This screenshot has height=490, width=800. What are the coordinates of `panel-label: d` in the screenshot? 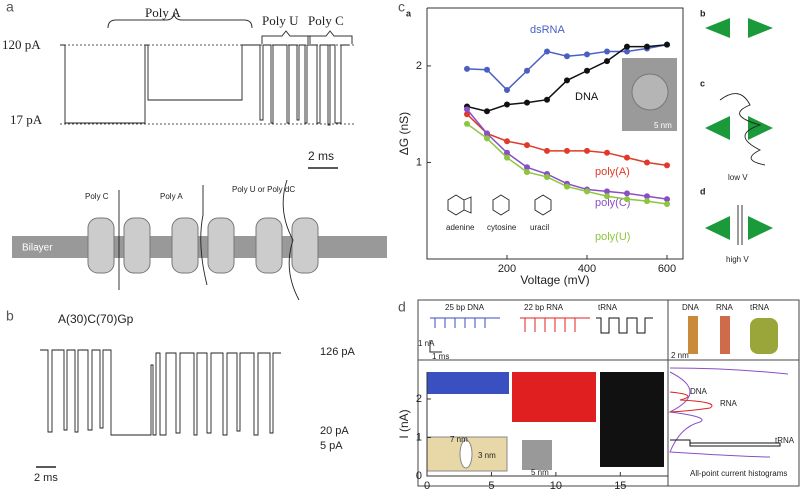 It's located at (402, 307).